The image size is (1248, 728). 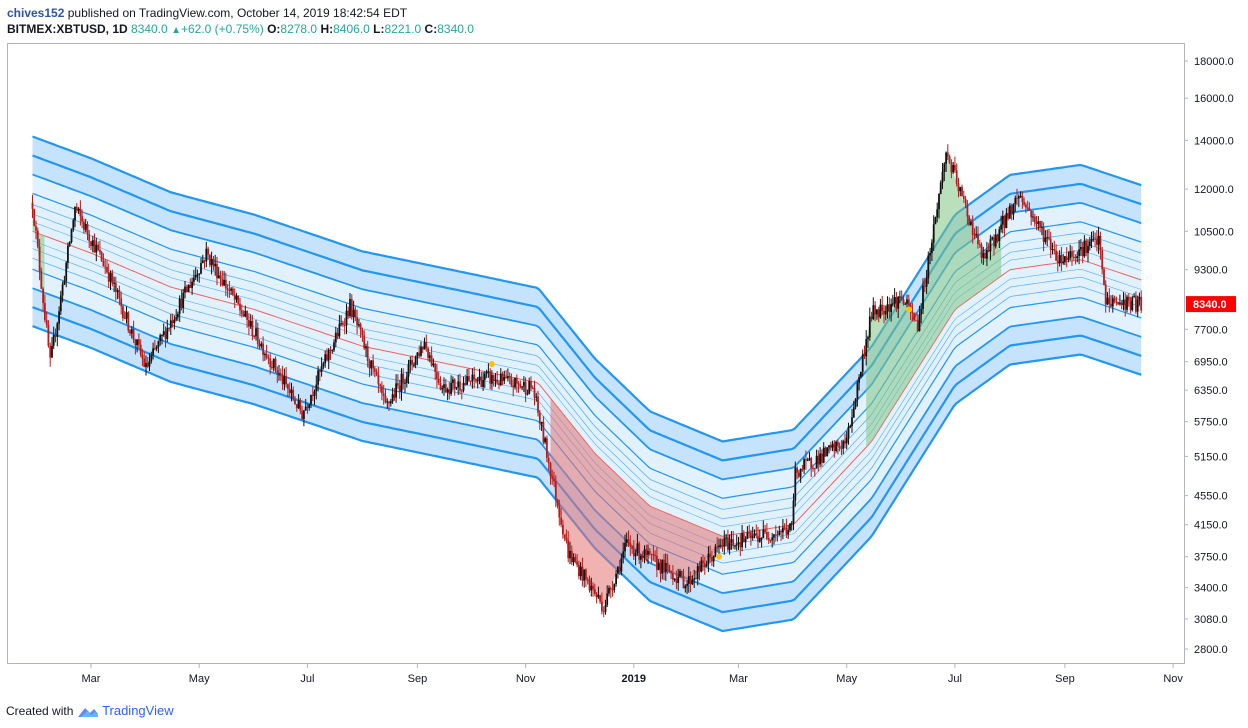 What do you see at coordinates (719, 556) in the screenshot?
I see `signal-dot` at bounding box center [719, 556].